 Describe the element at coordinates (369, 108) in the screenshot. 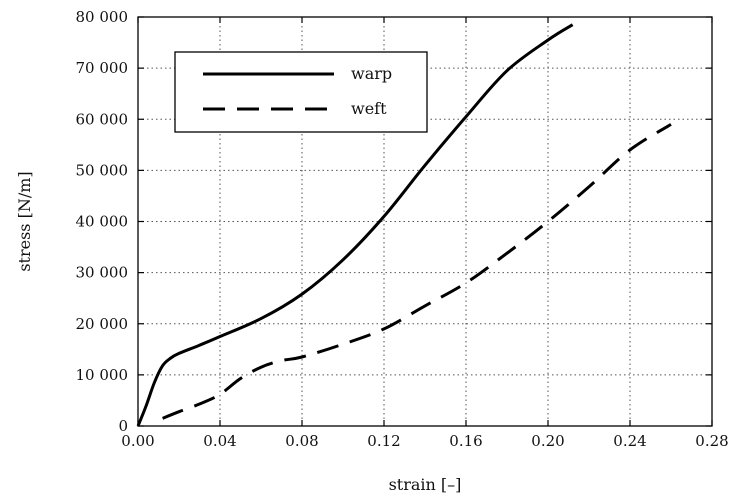

I see `legend-label-weft: weft` at that location.